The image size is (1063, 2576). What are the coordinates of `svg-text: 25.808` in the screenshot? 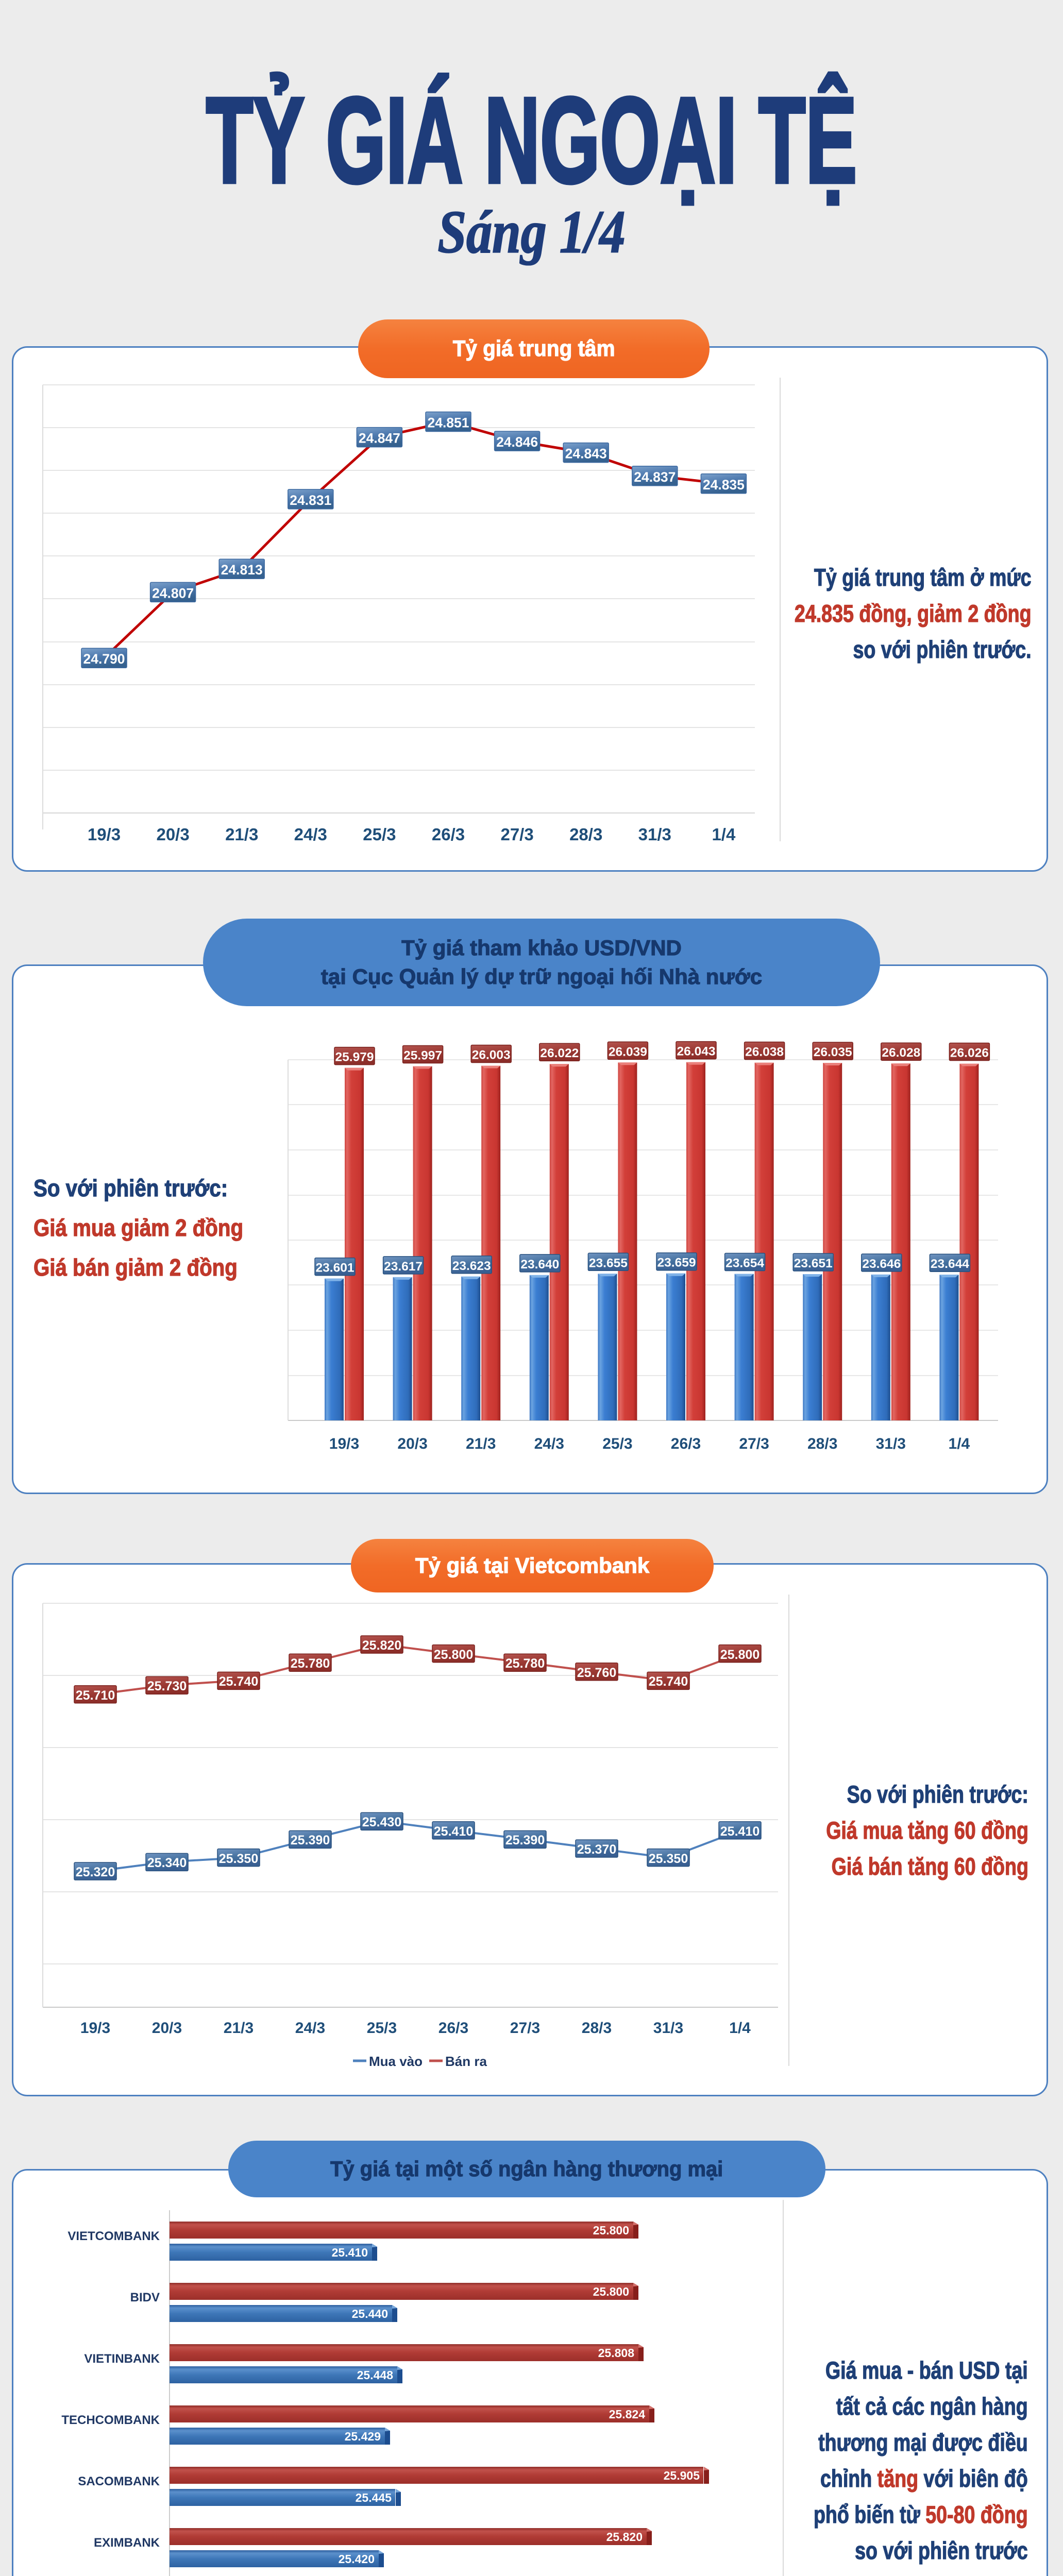 It's located at (616, 2353).